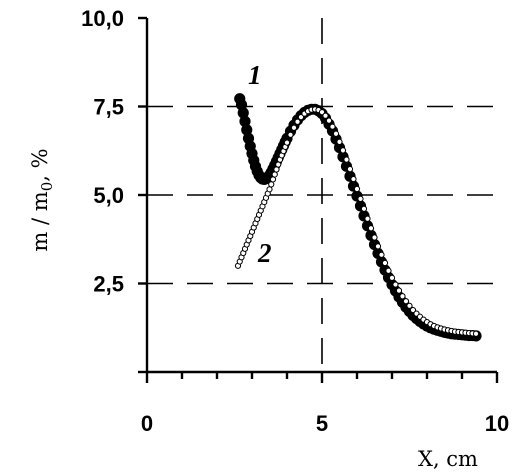 This screenshot has height=475, width=522. Describe the element at coordinates (322, 423) in the screenshot. I see `x-tick-label: 5` at that location.